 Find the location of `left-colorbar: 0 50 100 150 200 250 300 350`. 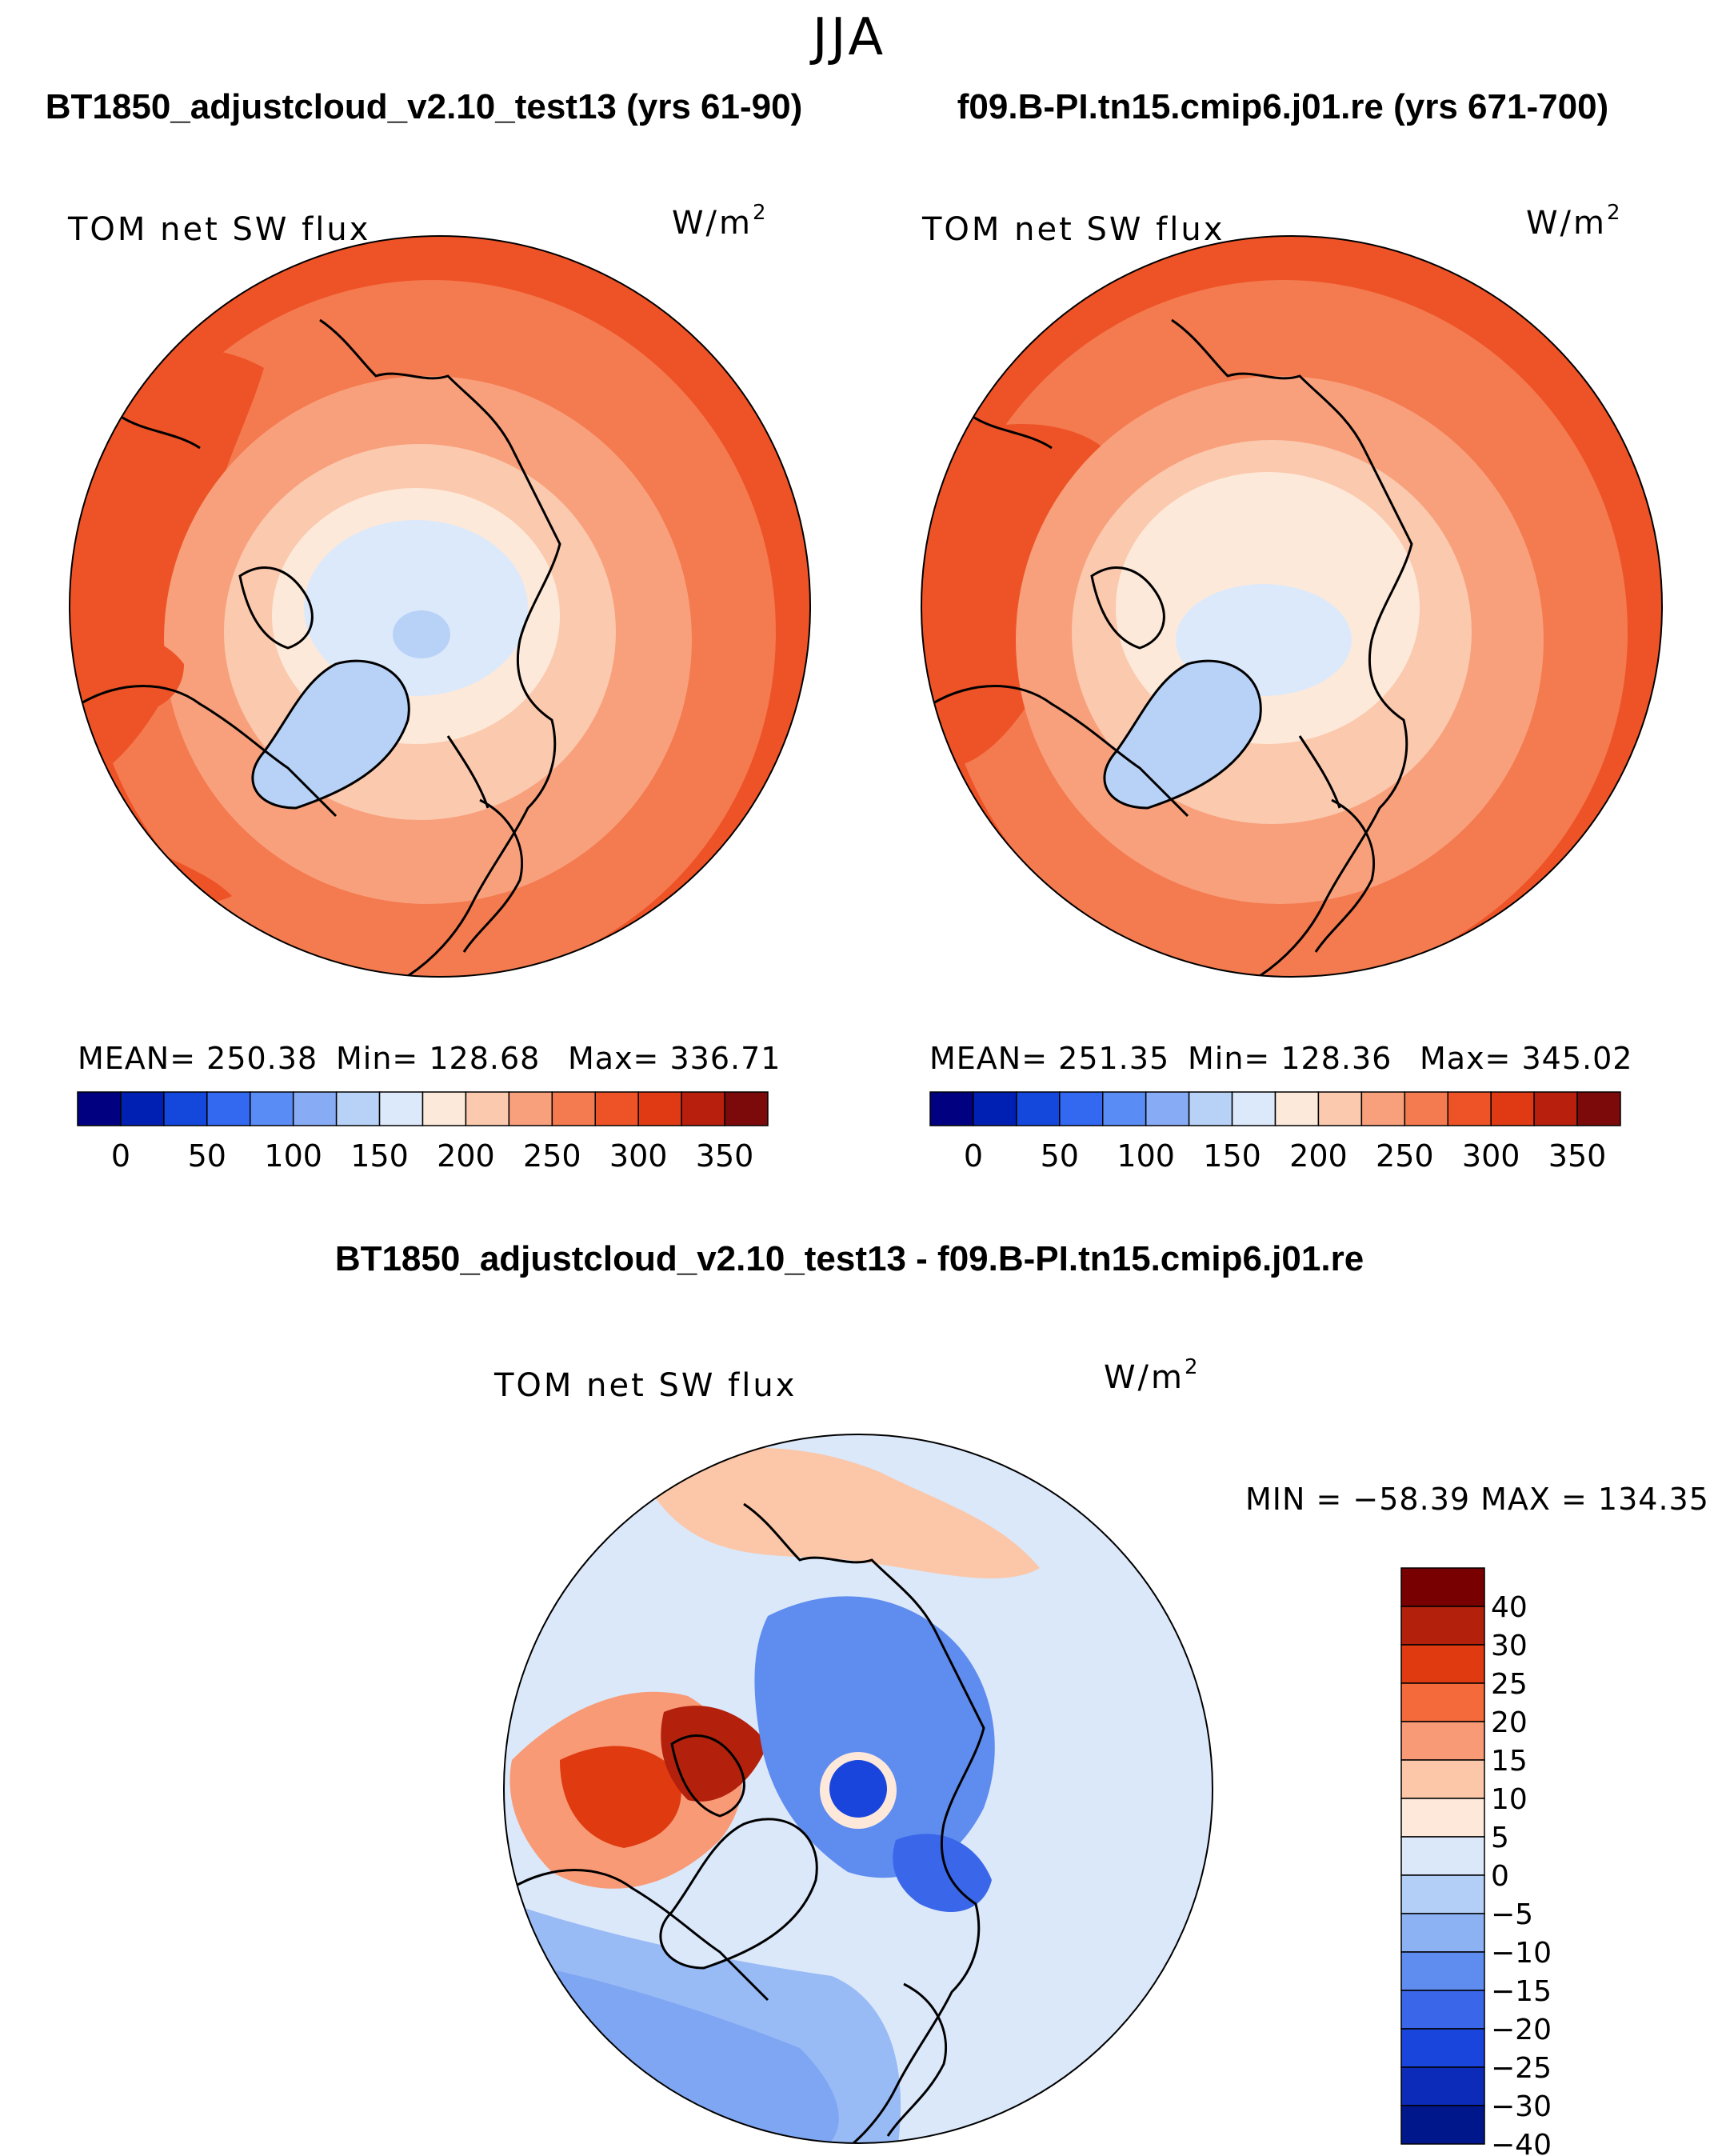

left-colorbar: 0 50 100 150 200 250 300 350 is located at coordinates (423, 1132).